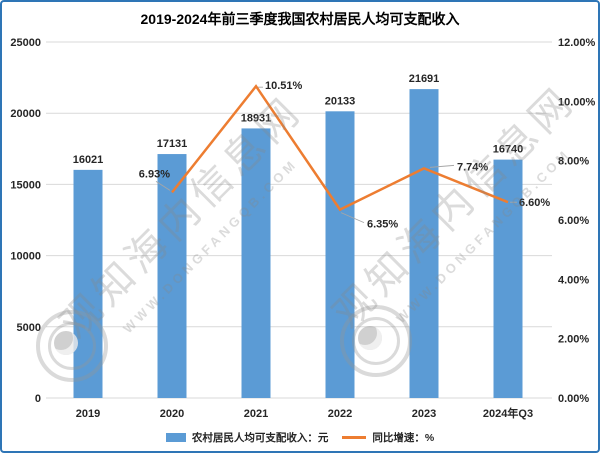  What do you see at coordinates (573, 221) in the screenshot?
I see `right-axis-tick: 6.00%` at bounding box center [573, 221].